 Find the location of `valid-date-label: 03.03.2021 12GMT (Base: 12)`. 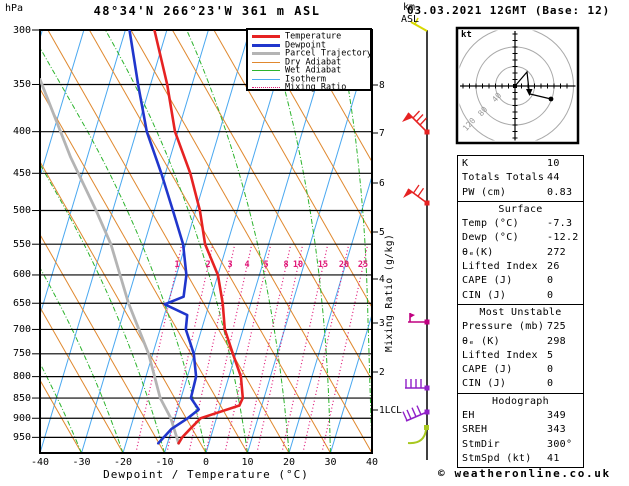

valid-date-label: 03.03.2021 12GMT (Base: 12) is located at coordinates (509, 10).